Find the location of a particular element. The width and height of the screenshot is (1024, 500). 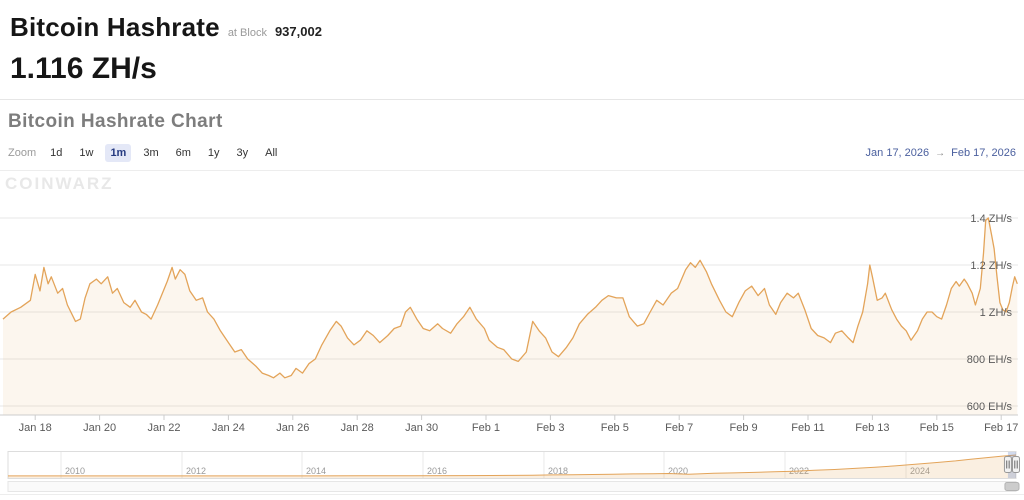

y-axis-label: 1.2 ZH/s is located at coordinates (991, 266).